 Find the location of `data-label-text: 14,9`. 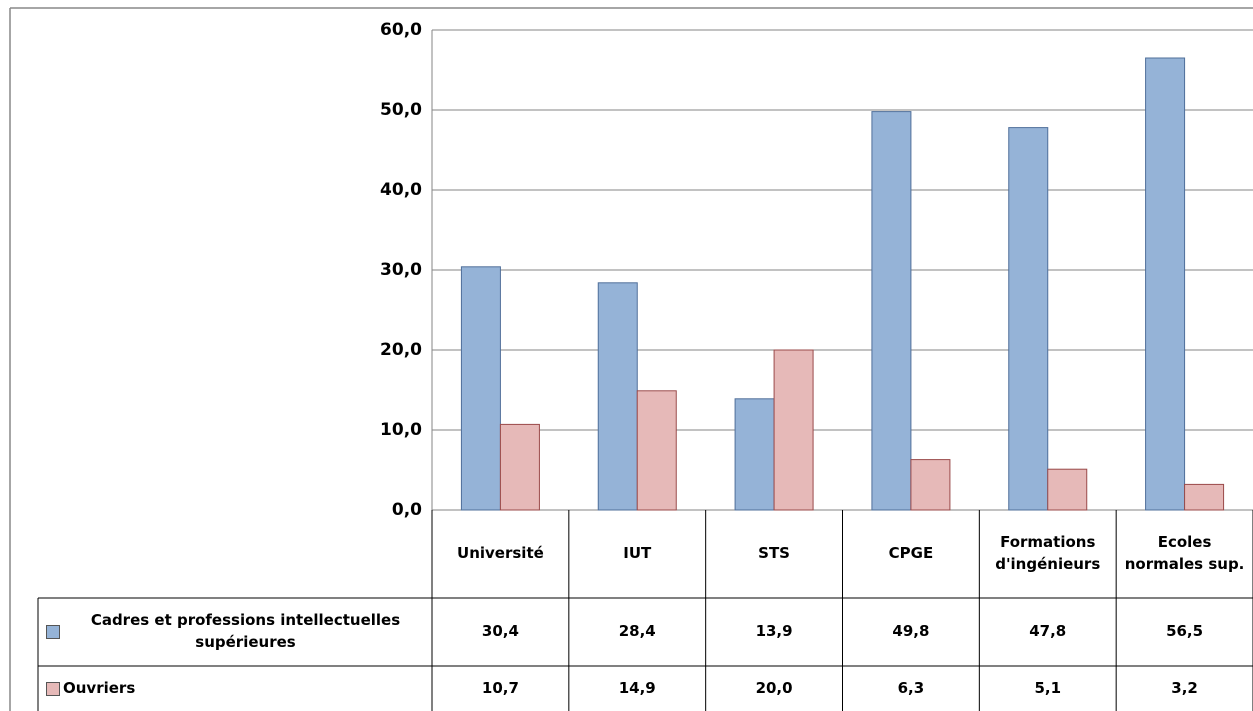

data-label-text: 14,9 is located at coordinates (637, 687).